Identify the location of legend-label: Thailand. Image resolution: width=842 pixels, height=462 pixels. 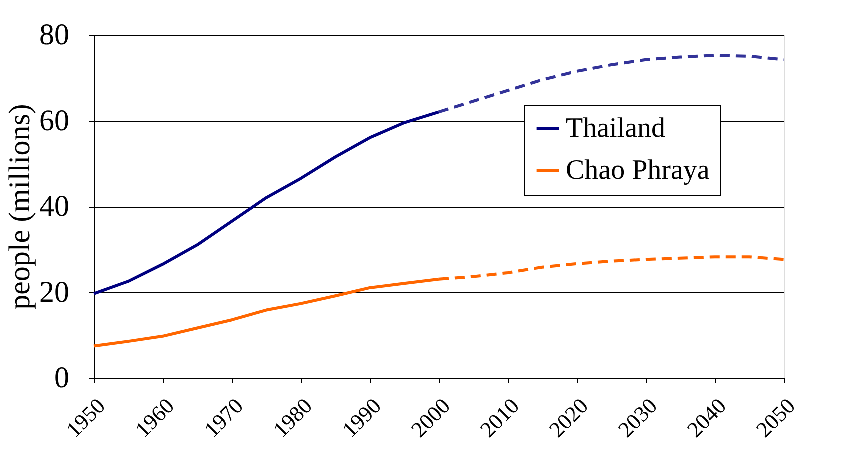
(616, 128).